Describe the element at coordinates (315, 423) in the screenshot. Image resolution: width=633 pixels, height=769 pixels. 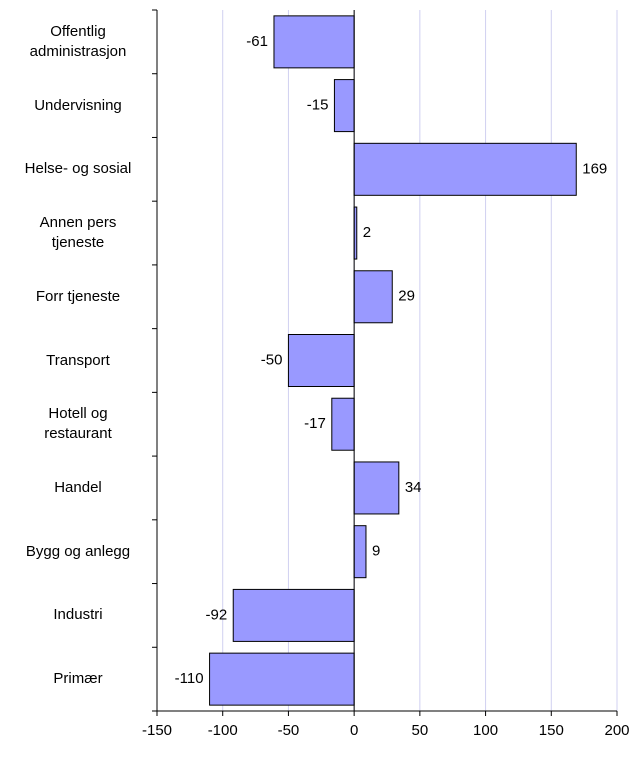
I see `value-label: -17` at that location.